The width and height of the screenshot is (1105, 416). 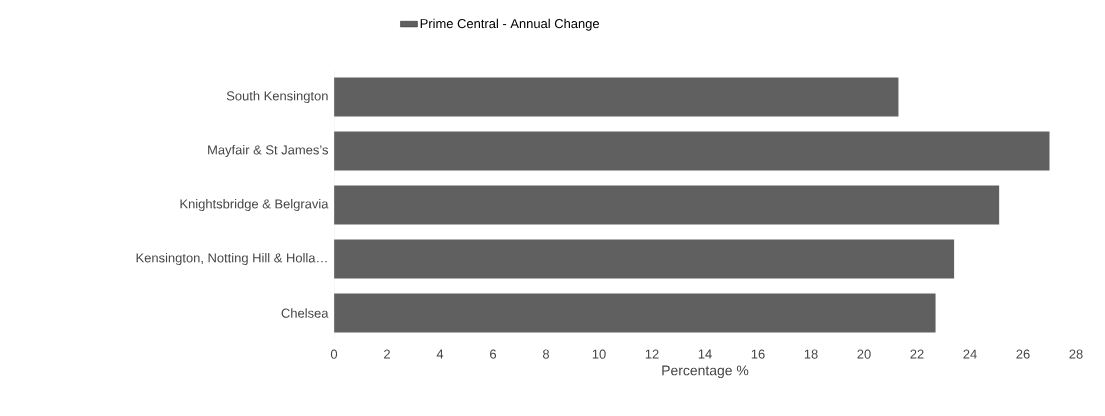 I want to click on x-tick-label: 8, so click(x=546, y=354).